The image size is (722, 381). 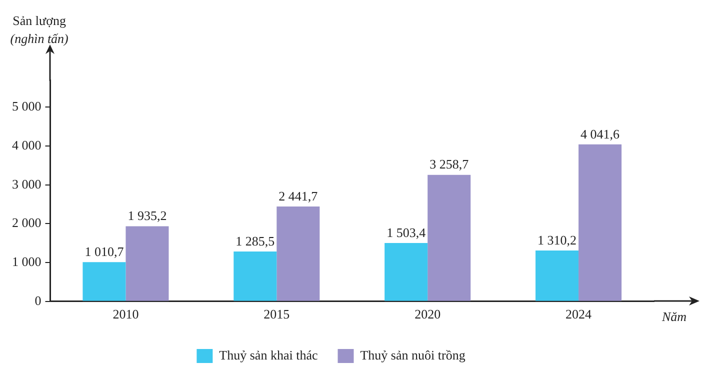 I want to click on x-tick-label: 2015, so click(x=277, y=314).